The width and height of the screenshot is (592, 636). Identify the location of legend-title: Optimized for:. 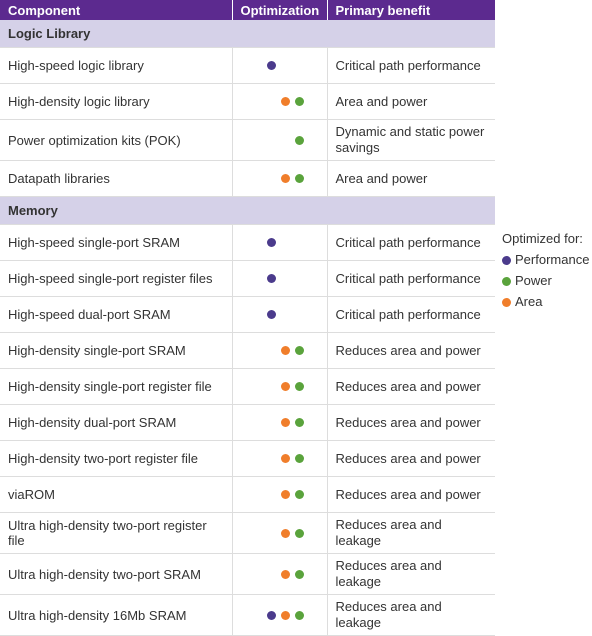
(542, 238).